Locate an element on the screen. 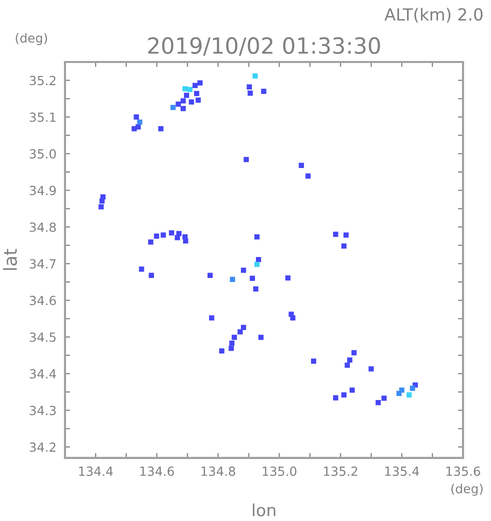 This screenshot has width=491, height=521. x-tick-label: 134.4 is located at coordinates (96, 471).